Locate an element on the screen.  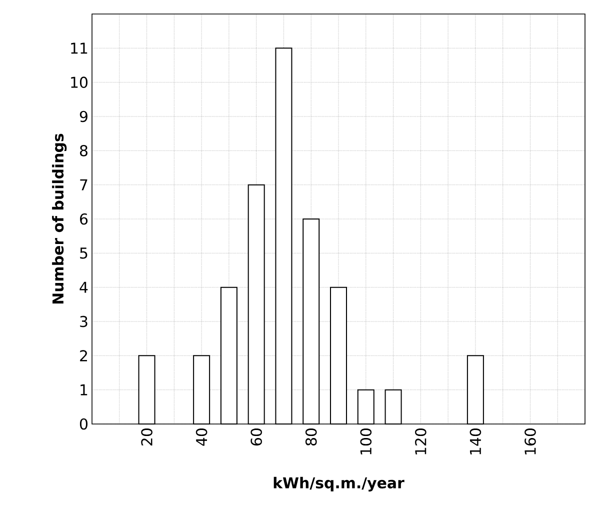
y-tick-label: 4 is located at coordinates (84, 287).